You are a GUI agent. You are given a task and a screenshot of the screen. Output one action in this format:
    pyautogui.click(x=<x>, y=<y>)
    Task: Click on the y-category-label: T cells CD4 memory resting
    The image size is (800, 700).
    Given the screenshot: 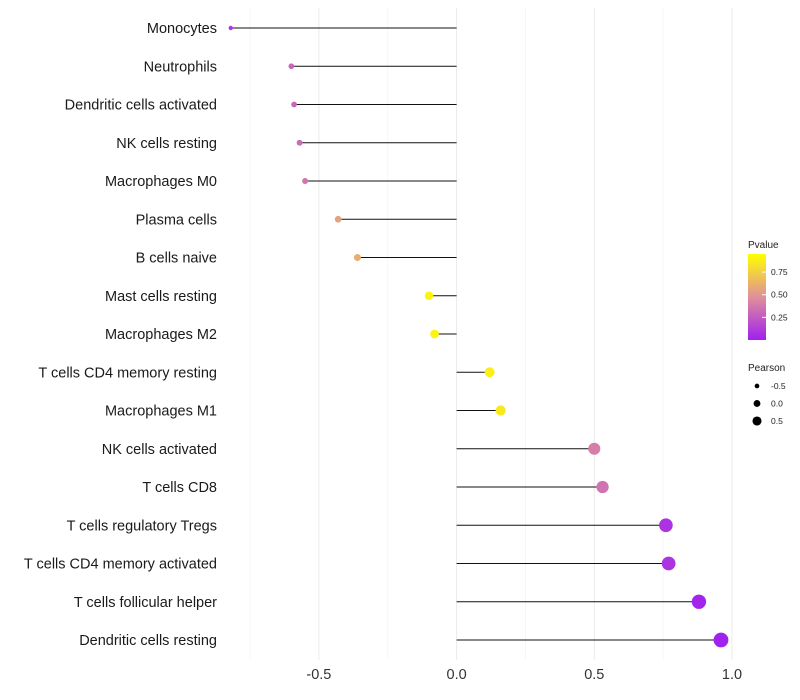 What is the action you would take?
    pyautogui.click(x=127, y=373)
    